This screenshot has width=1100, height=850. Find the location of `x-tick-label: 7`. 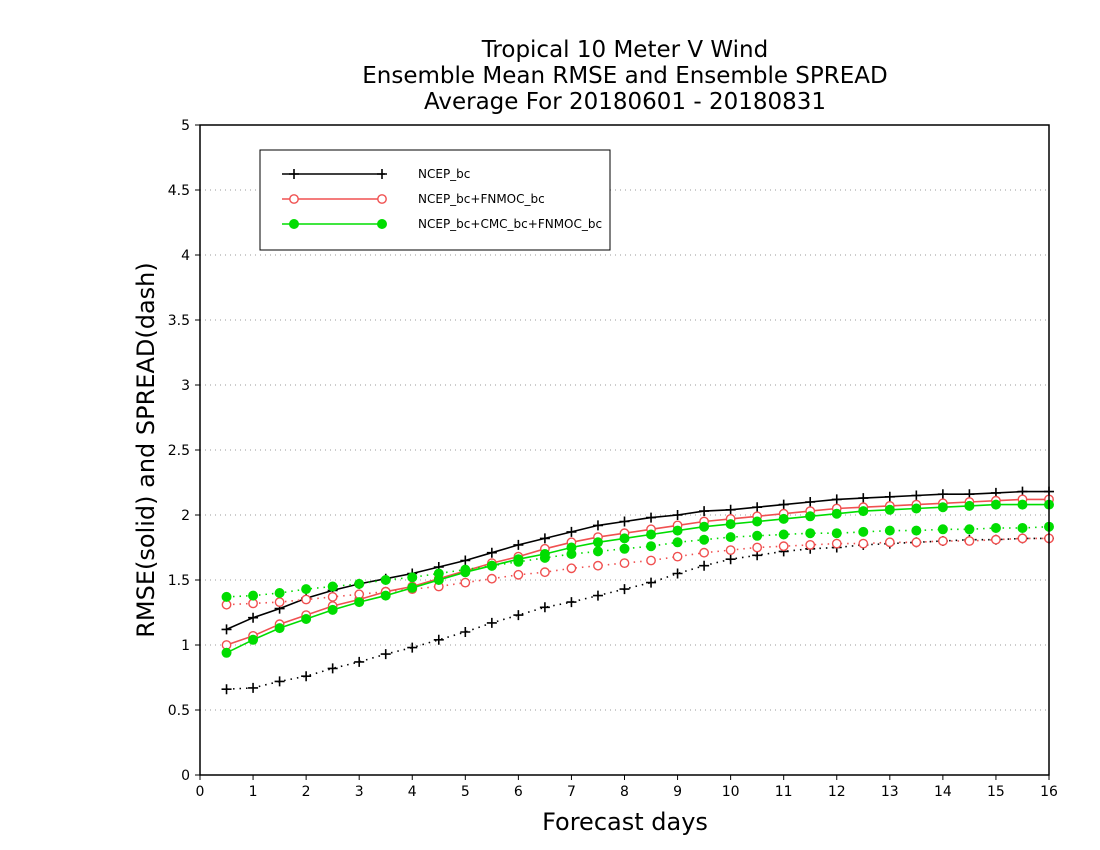

x-tick-label: 7 is located at coordinates (571, 792).